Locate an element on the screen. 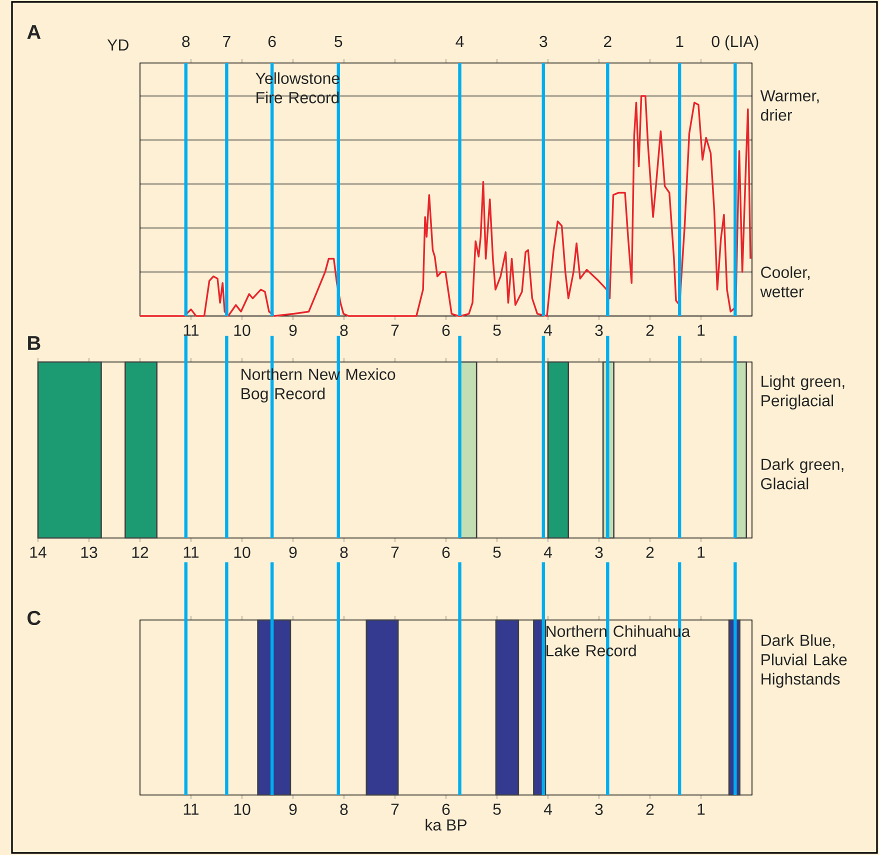 Image resolution: width=879 pixels, height=855 pixels. chart-title: B is located at coordinates (34, 343).